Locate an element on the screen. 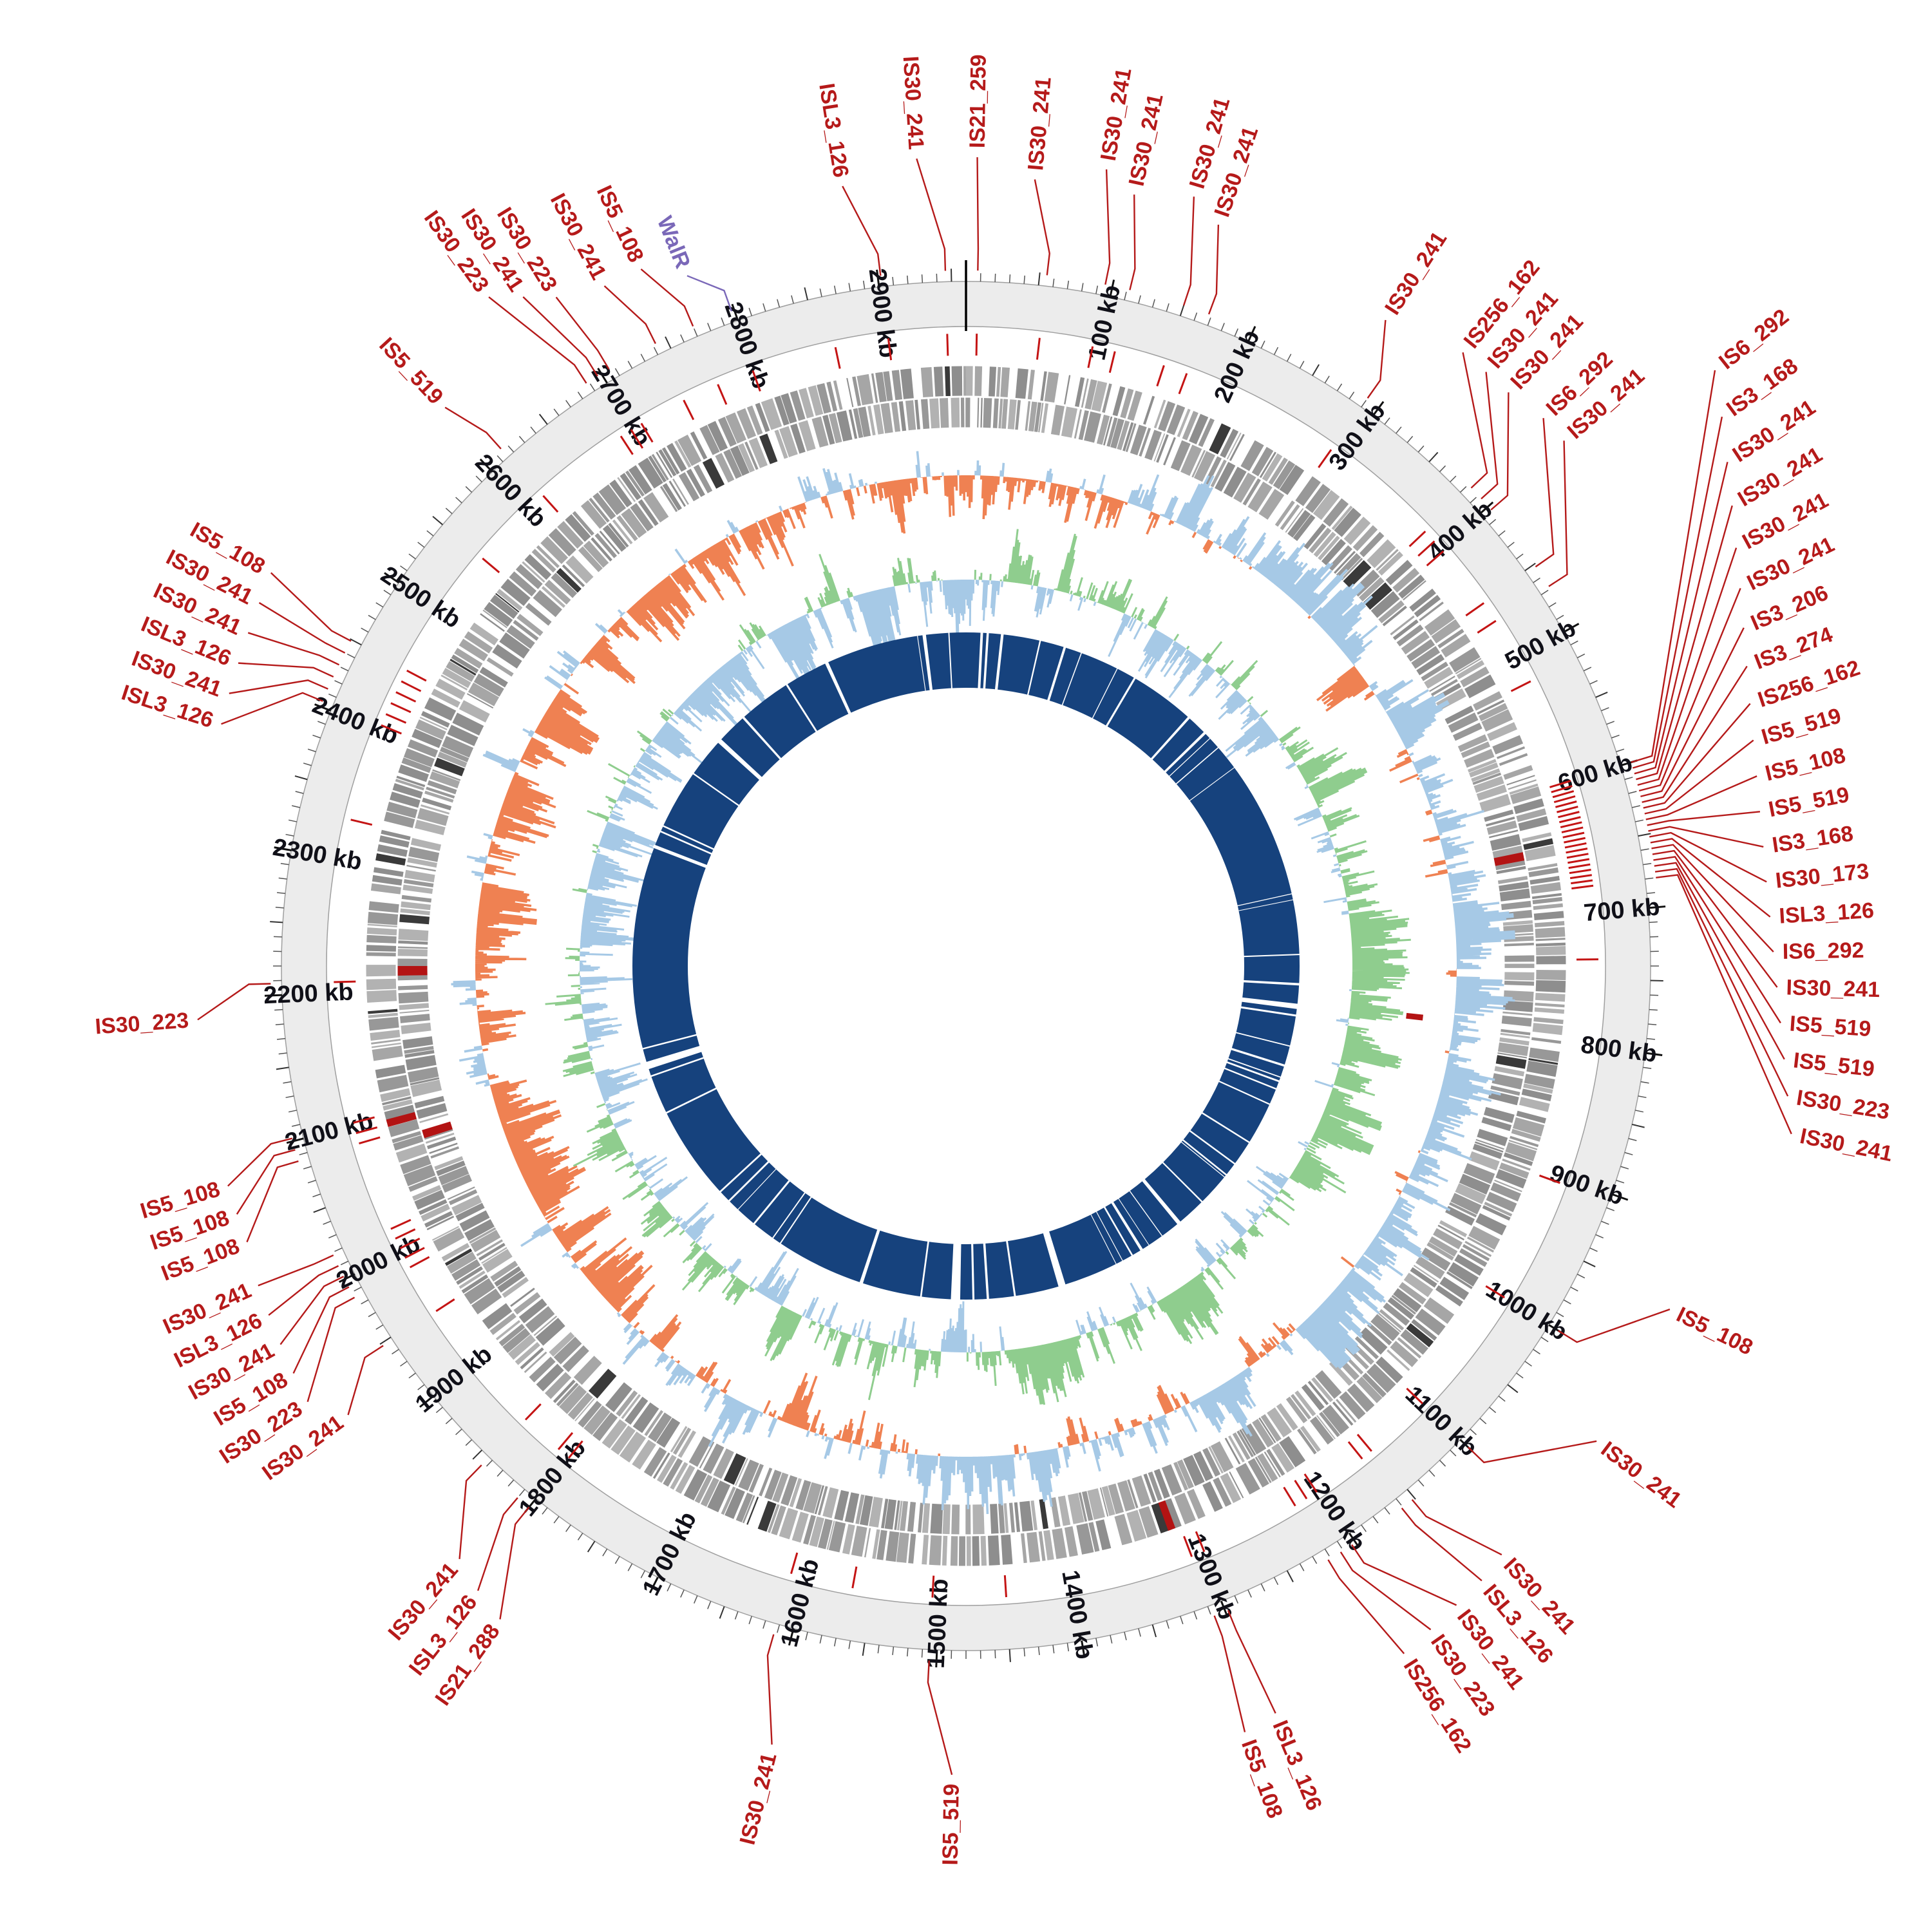 The height and width of the screenshot is (1932, 1932). scale-label: 2900 kb is located at coordinates (883, 313).